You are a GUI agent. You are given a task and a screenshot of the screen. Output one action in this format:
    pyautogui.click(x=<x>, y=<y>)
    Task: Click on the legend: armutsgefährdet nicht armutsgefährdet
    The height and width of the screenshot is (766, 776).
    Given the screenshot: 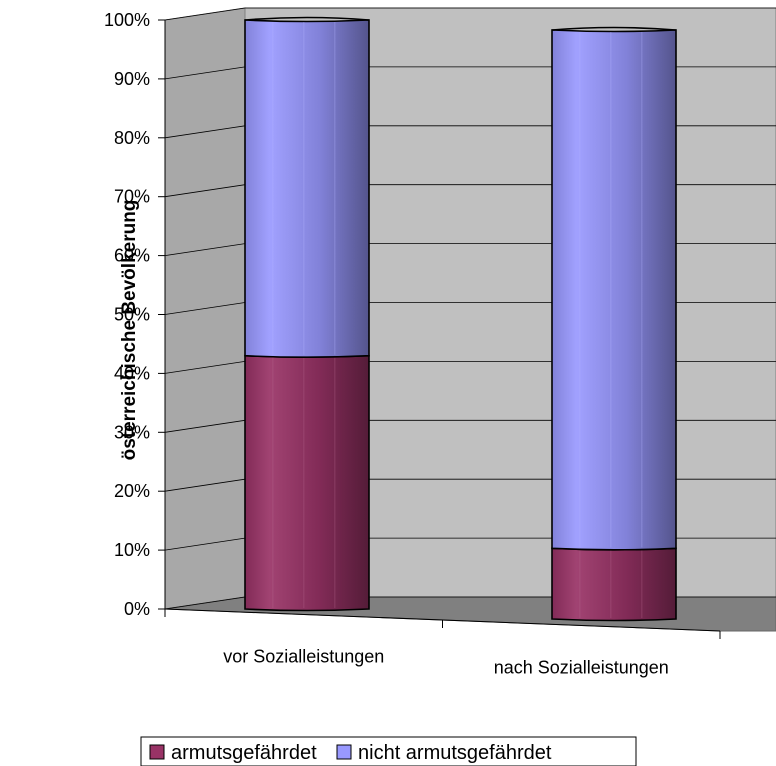 What is the action you would take?
    pyautogui.click(x=388, y=751)
    